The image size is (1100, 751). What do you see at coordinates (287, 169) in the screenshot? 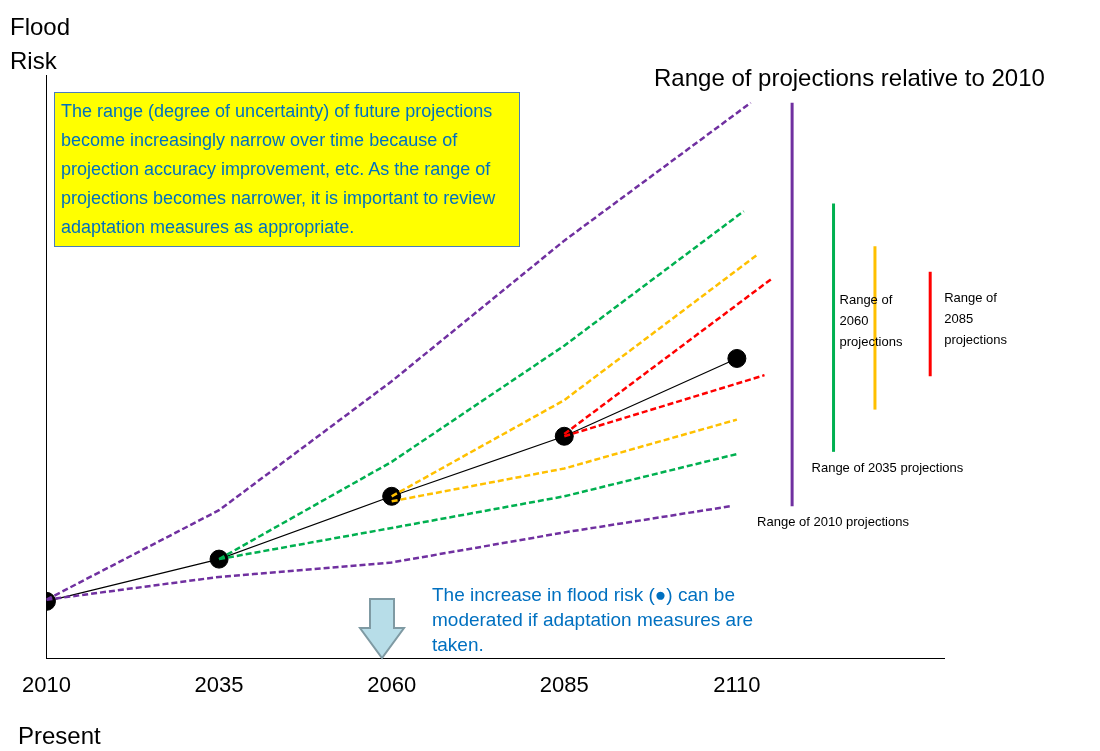
I see `annotation: The range (degree of uncertainty) of future projections become increasingly narrow over time because of projection accuracy improvement, etc. As the range of projections becomes narrower, it is important to review adaptation measures as appropriate.` at bounding box center [287, 169].